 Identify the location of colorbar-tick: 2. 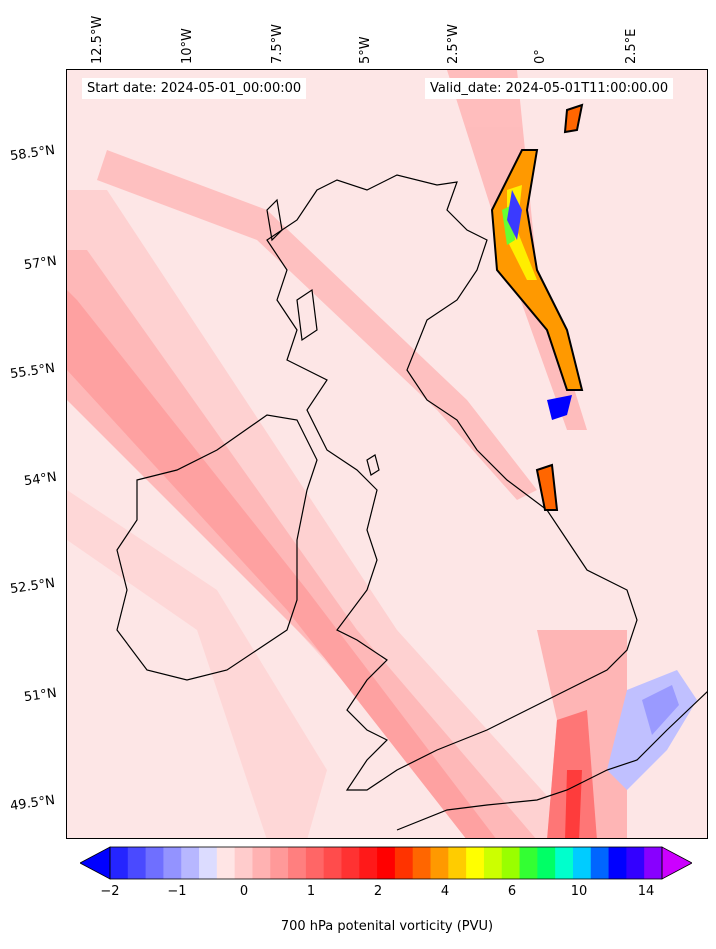
(378, 891).